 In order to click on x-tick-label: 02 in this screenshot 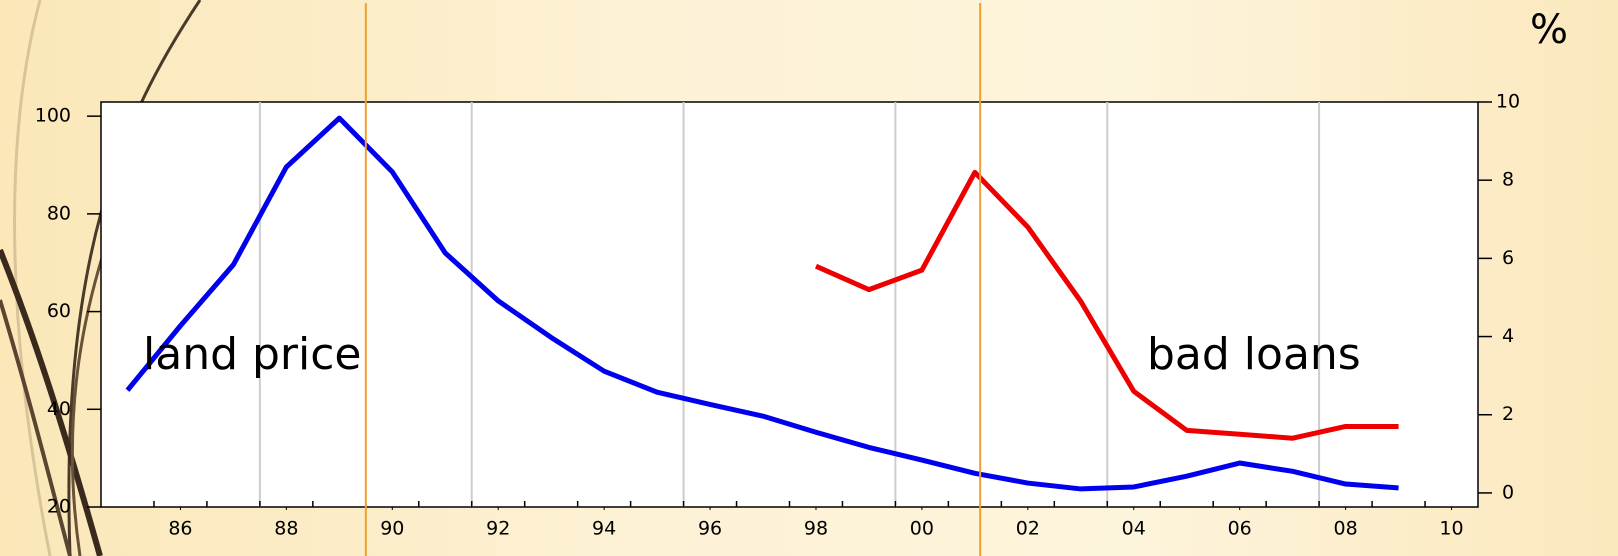, I will do `click(1028, 529)`.